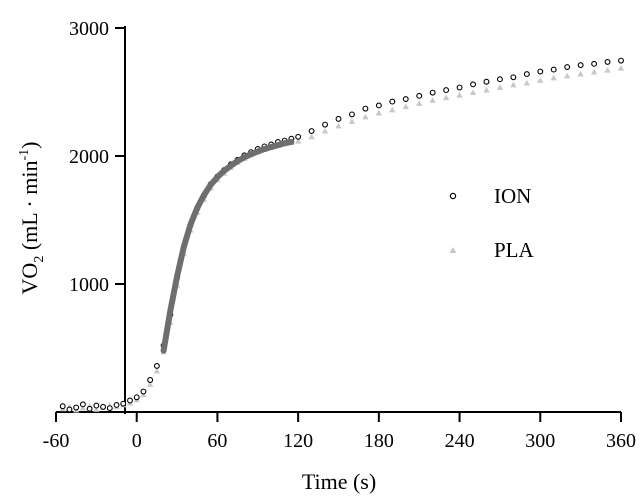 The width and height of the screenshot is (643, 496). Describe the element at coordinates (24, 155) in the screenshot. I see `y-axis-title-superscript: -1` at that location.